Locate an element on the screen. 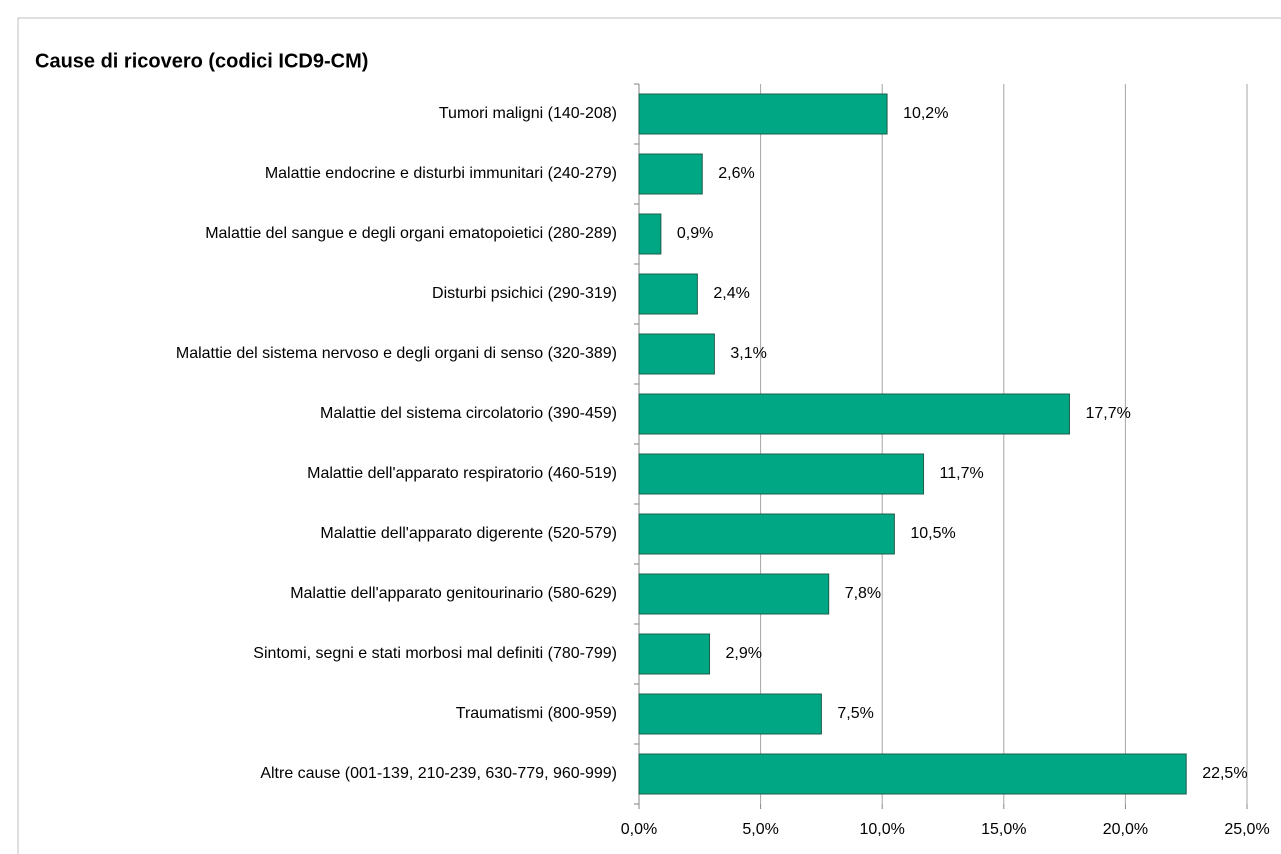  chart-title: Cause di ricovero (codici ICD9-CM) is located at coordinates (201, 61).